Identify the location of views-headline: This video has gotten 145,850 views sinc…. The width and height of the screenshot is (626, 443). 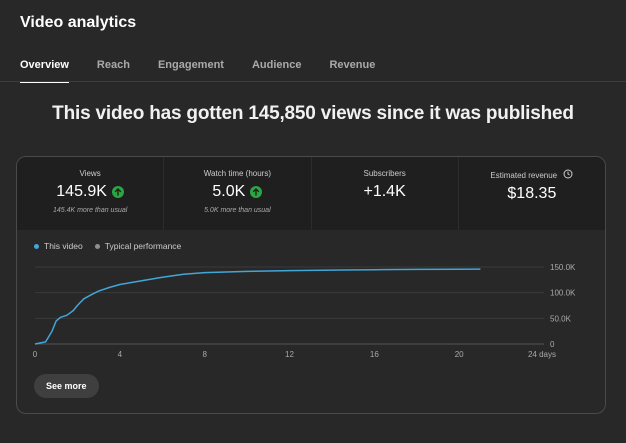
(313, 113).